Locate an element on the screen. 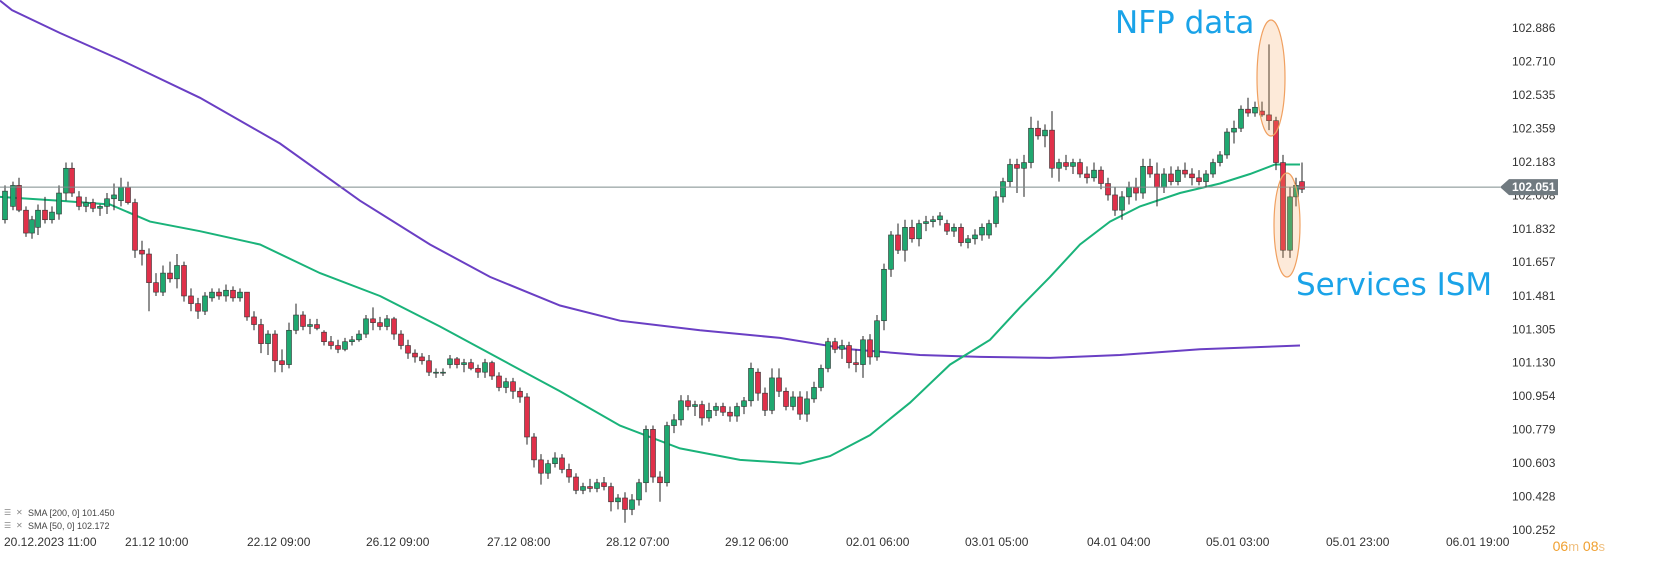 The height and width of the screenshot is (588, 1653). x-tick-label: 20.12.2023 11:00 is located at coordinates (50, 542).